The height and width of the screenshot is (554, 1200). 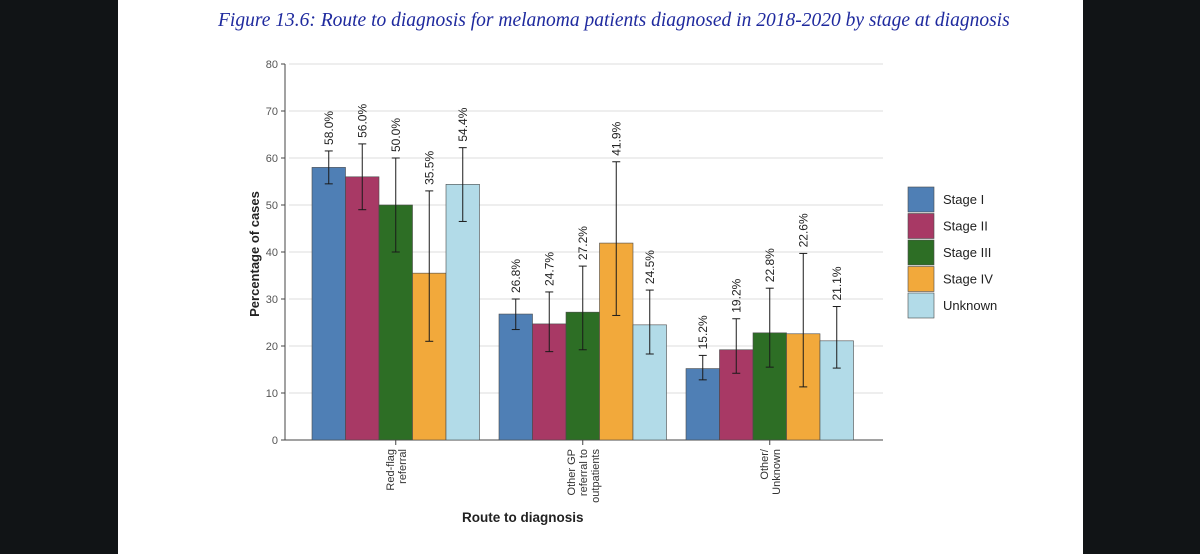 What do you see at coordinates (272, 206) in the screenshot?
I see `y-tick-label: 50` at bounding box center [272, 206].